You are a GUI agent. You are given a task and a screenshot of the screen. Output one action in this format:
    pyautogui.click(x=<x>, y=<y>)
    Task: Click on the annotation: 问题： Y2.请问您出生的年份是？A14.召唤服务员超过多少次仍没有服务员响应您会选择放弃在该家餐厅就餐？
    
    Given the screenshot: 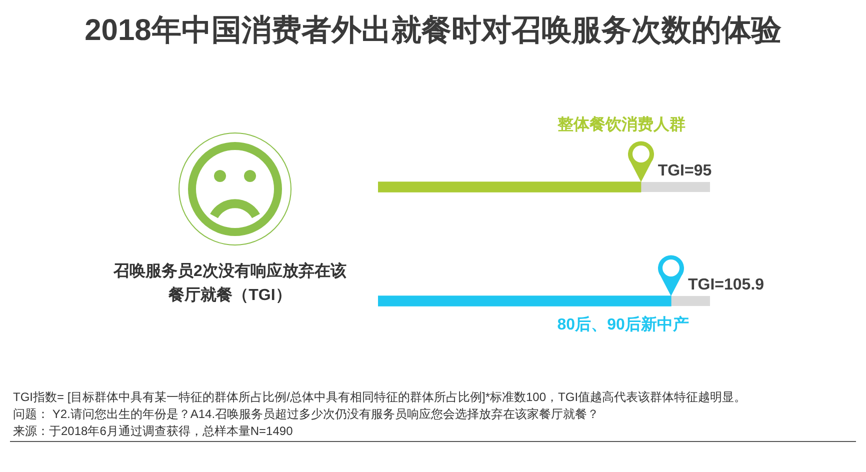 What is the action you would take?
    pyautogui.click(x=306, y=414)
    